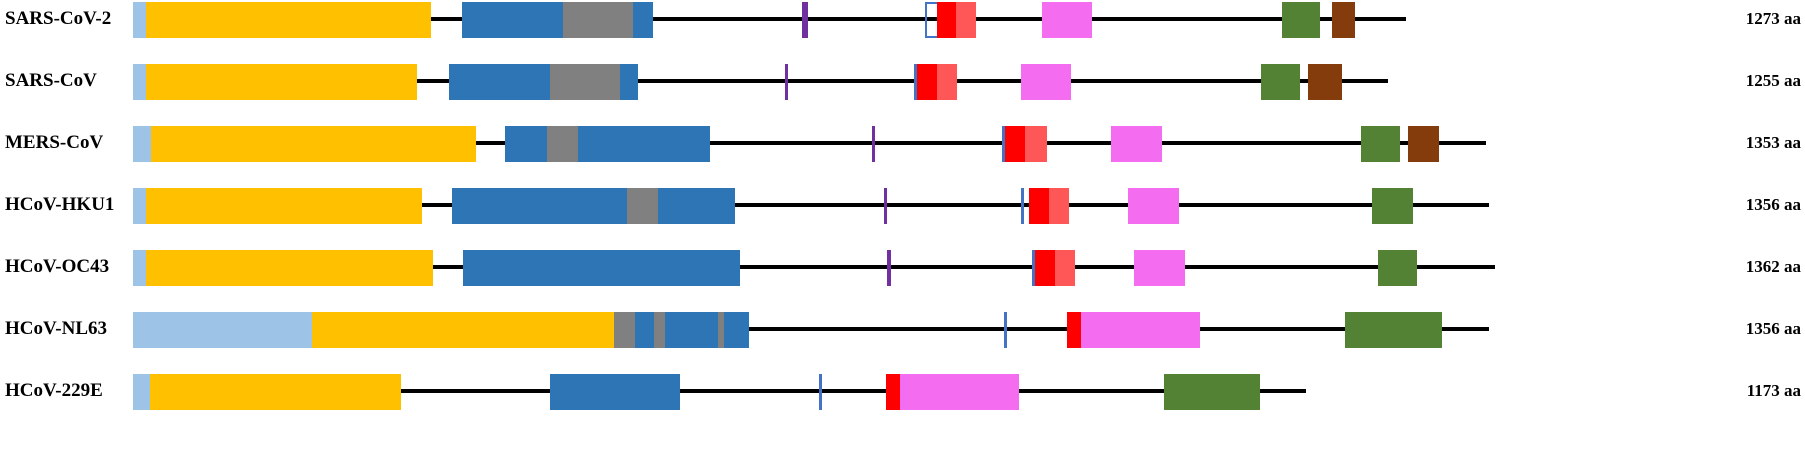  I want to click on protein-length-label: 1353 aa, so click(1773, 143).